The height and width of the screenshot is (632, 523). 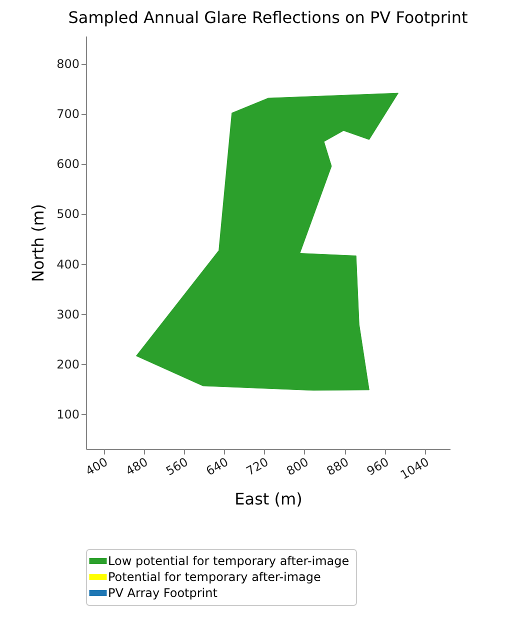 What do you see at coordinates (68, 264) in the screenshot?
I see `y-tick-label: 400` at bounding box center [68, 264].